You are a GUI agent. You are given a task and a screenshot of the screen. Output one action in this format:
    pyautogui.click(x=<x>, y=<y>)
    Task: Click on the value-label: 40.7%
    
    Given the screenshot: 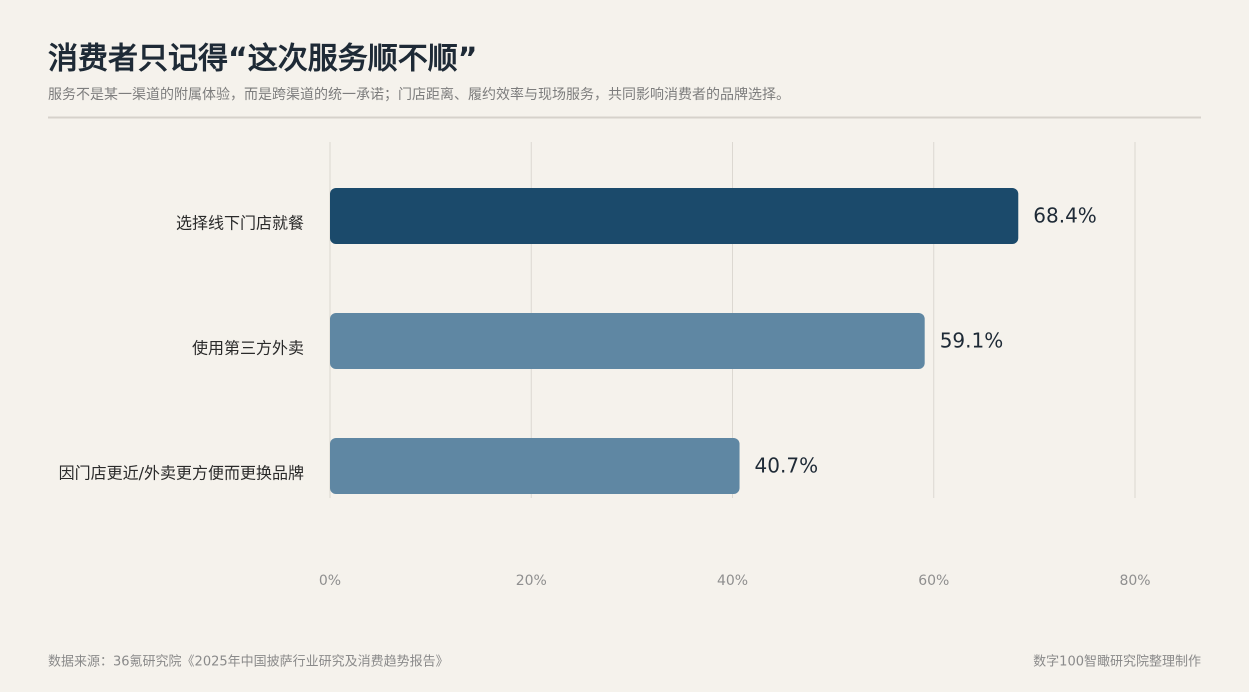 What is the action you would take?
    pyautogui.click(x=787, y=466)
    